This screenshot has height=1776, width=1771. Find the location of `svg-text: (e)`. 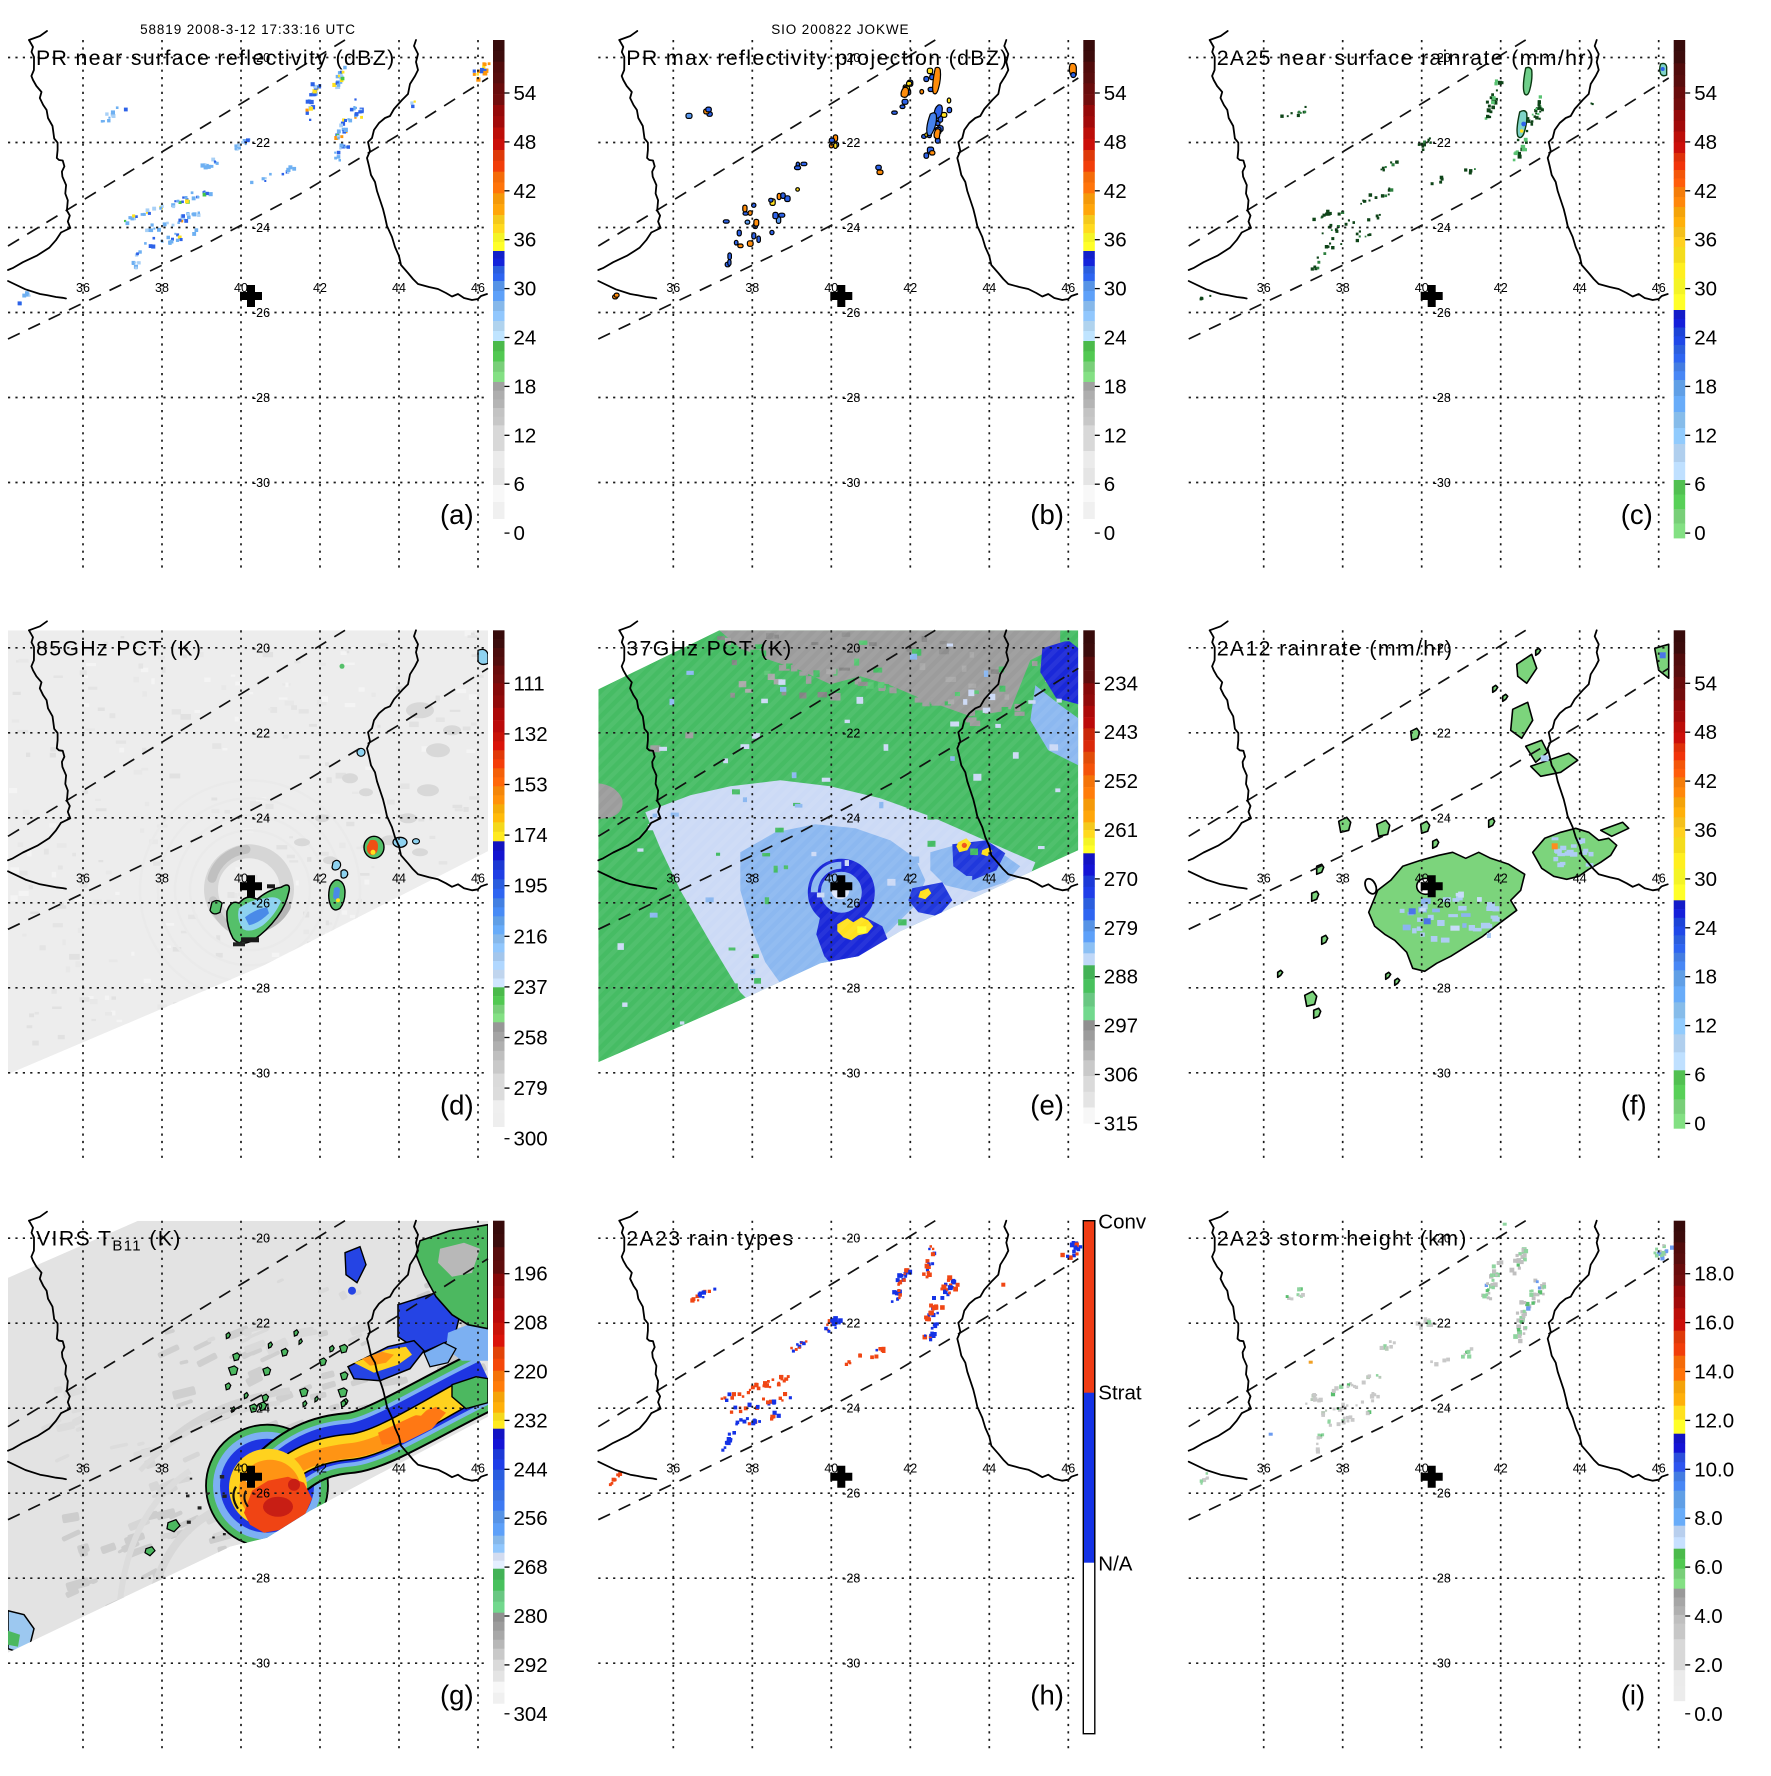

svg-text: (e) is located at coordinates (1047, 1104).